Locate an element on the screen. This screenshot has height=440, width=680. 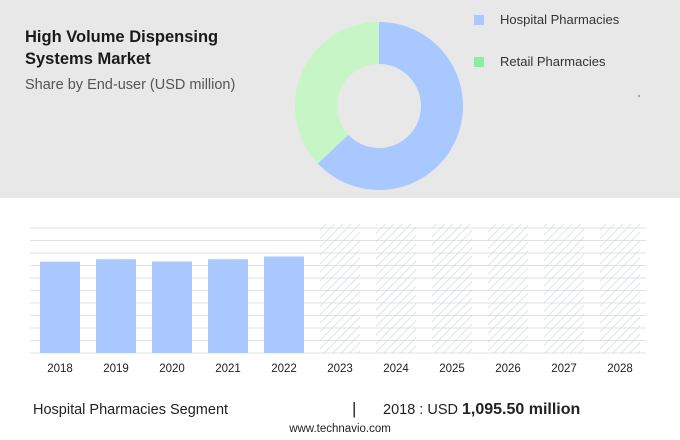
x-tick-label-2018: 2018 is located at coordinates (60, 369).